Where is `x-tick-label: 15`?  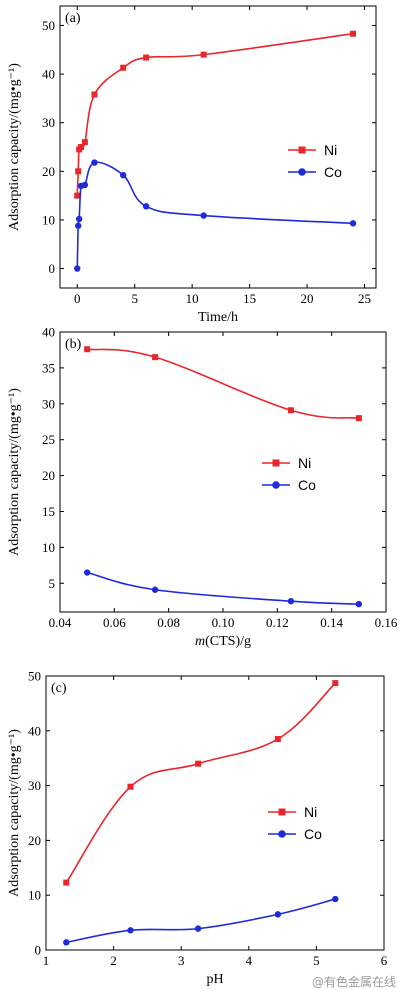 x-tick-label: 15 is located at coordinates (249, 298).